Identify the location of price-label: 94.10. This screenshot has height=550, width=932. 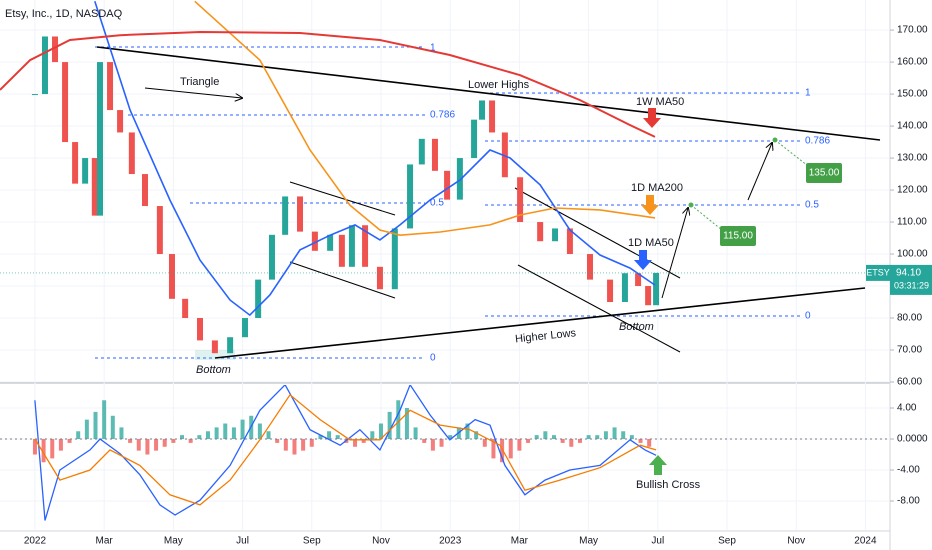
(908, 273).